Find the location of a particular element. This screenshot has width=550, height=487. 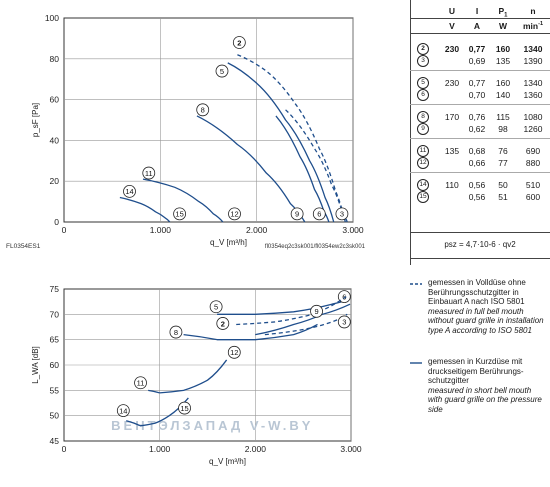

table-border is located at coordinates (410, 132).